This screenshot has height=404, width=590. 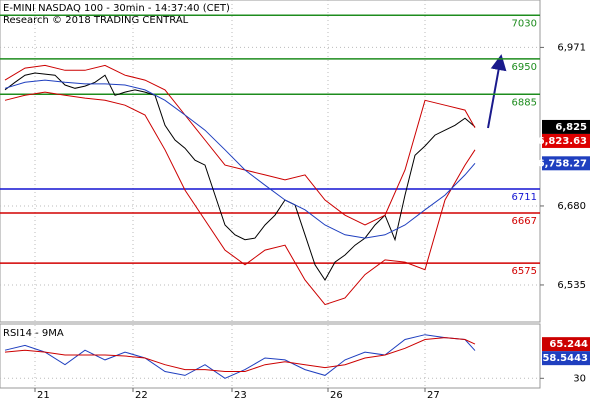 What do you see at coordinates (571, 127) in the screenshot?
I see `last-value-label: 6,825` at bounding box center [571, 127].